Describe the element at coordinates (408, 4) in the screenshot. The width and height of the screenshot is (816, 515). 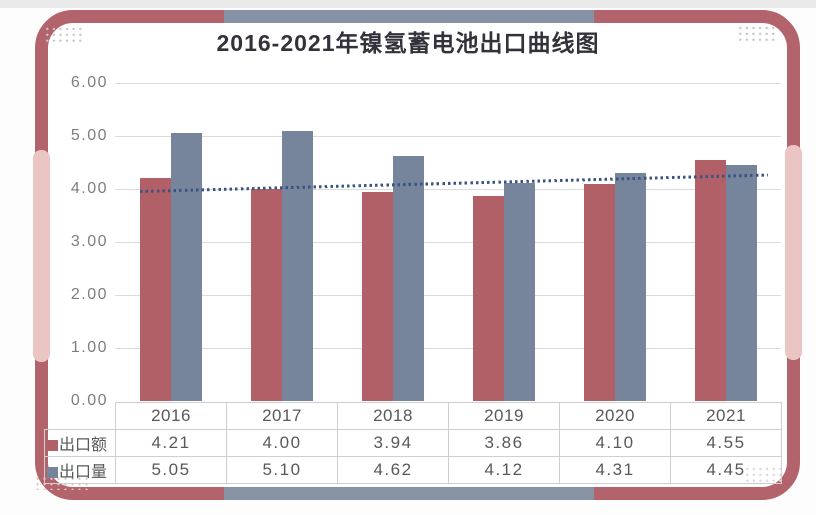
I see `page-top-strip` at that location.